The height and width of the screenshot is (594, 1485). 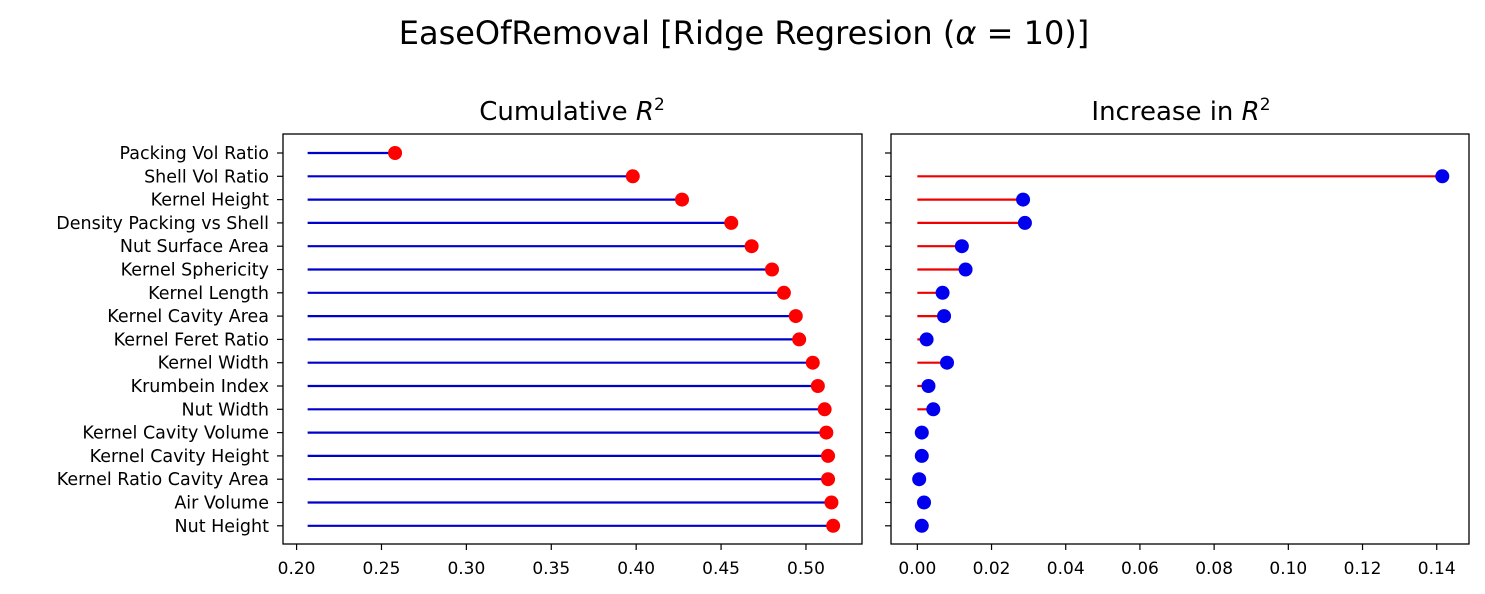 I want to click on cumulative-category-label: Kernel Cavity Area, so click(x=188, y=317).